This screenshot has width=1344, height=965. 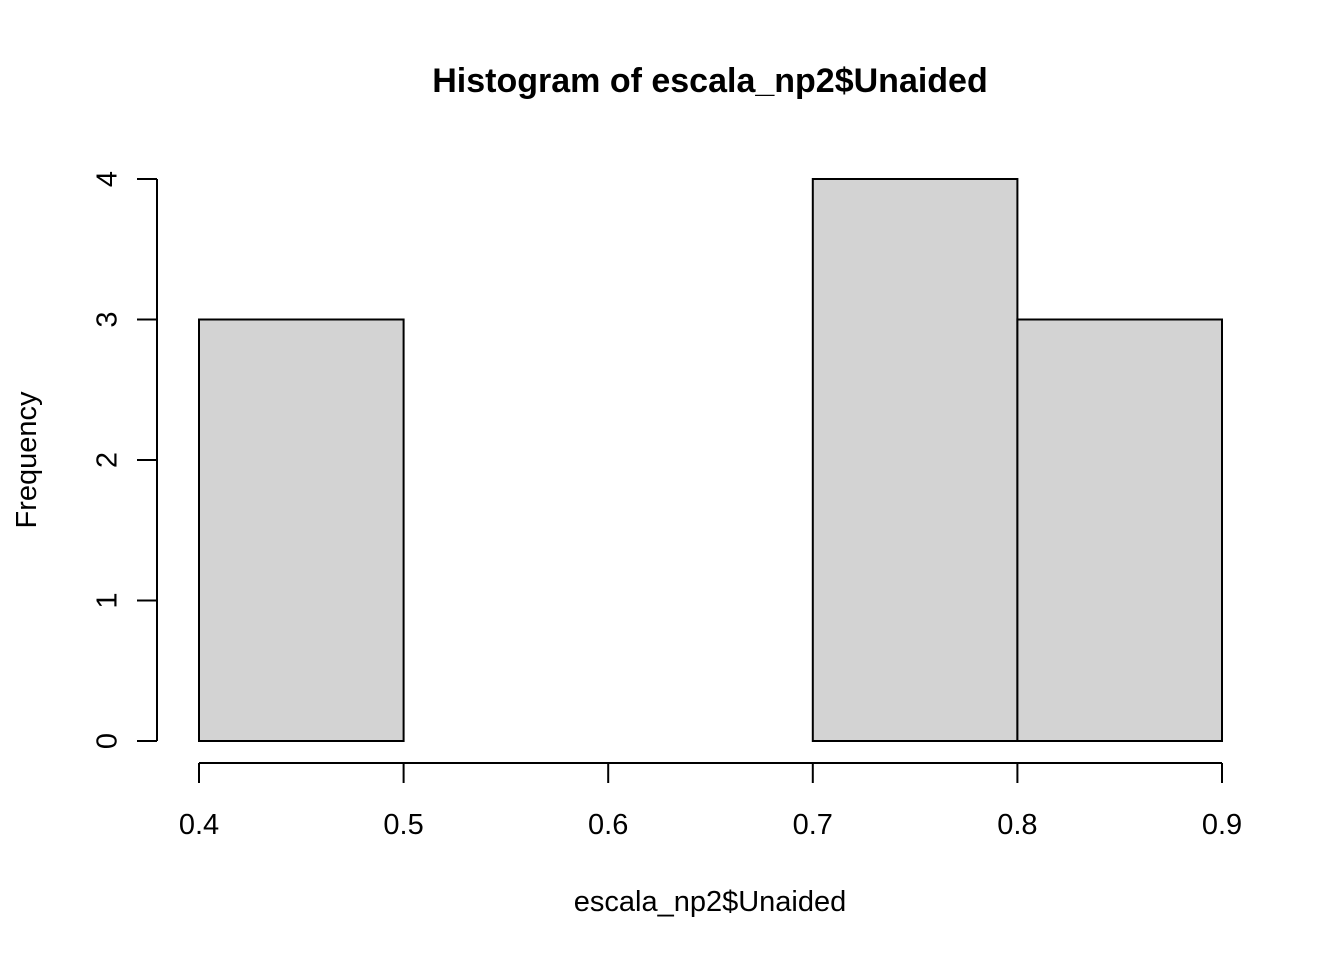 What do you see at coordinates (813, 825) in the screenshot?
I see `x-tick-label-4: 0.7` at bounding box center [813, 825].